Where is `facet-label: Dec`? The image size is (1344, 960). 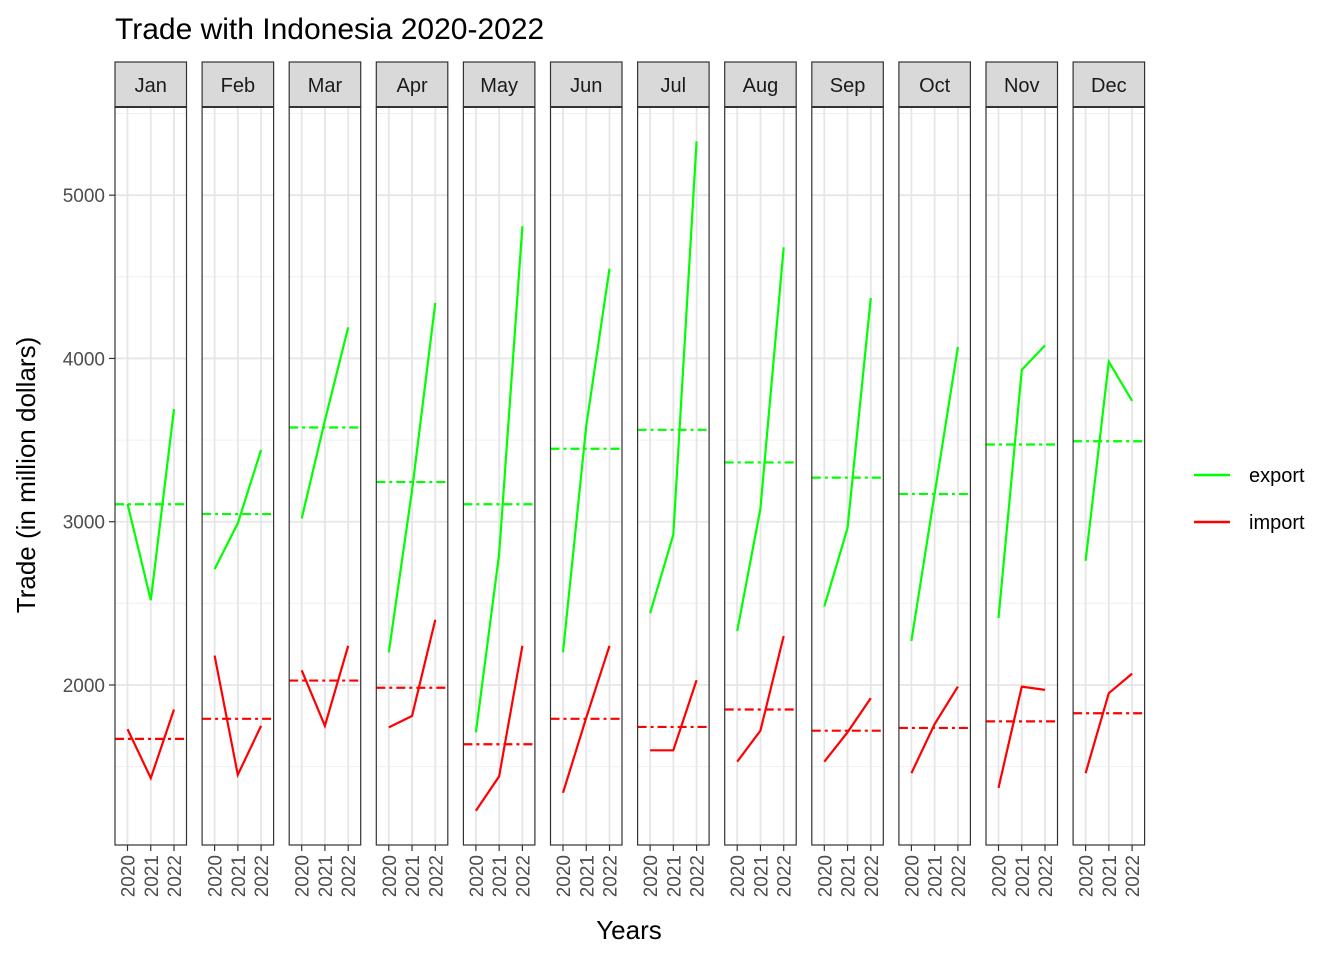 facet-label: Dec is located at coordinates (1109, 86).